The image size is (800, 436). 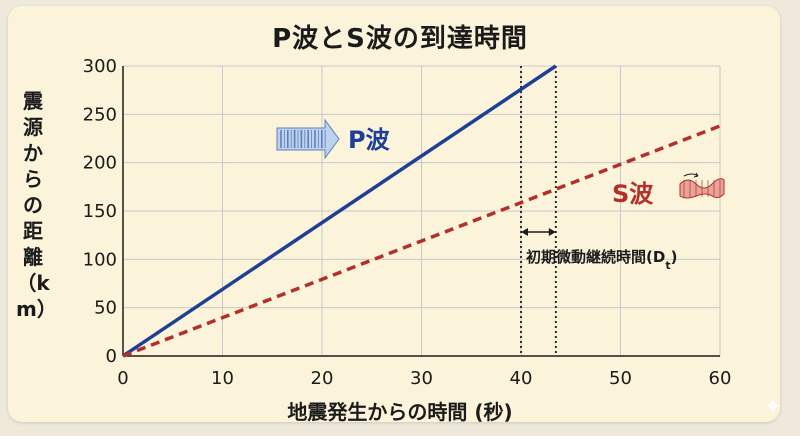 What do you see at coordinates (400, 412) in the screenshot?
I see `x-axis-label: 地震発生からの時間 (秒)` at bounding box center [400, 412].